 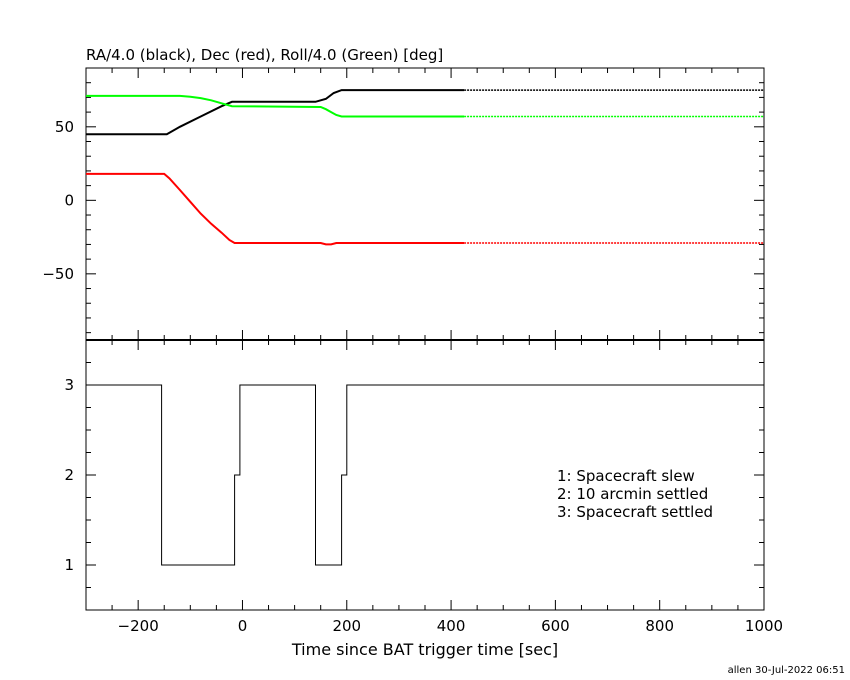 I want to click on y-tick-label: 2, so click(x=69, y=475).